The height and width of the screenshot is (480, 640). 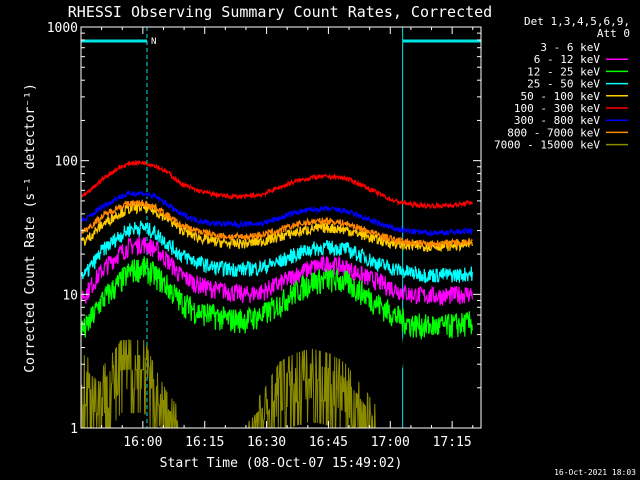 I want to click on y-tick-label: 1, so click(x=74, y=429).